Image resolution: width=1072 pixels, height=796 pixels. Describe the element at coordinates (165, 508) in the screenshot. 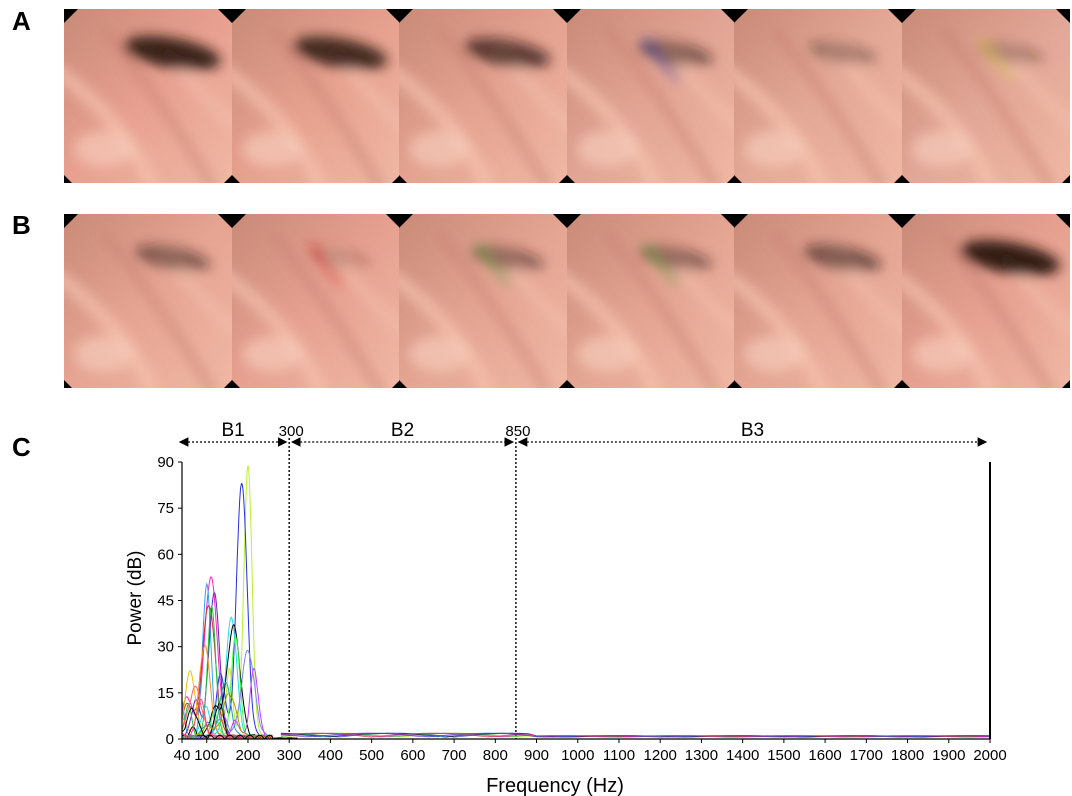

I see `y-tick-label: 75` at that location.